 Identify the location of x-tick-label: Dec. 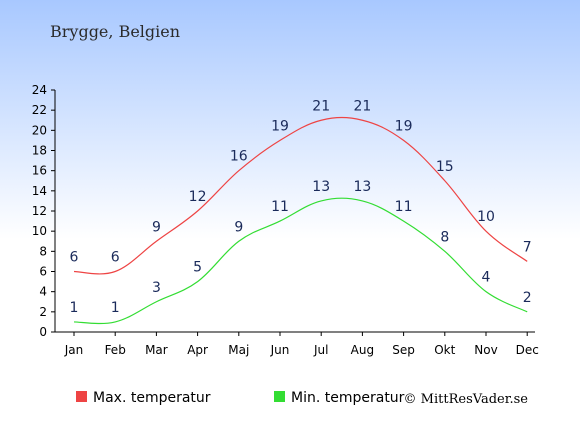
(527, 350).